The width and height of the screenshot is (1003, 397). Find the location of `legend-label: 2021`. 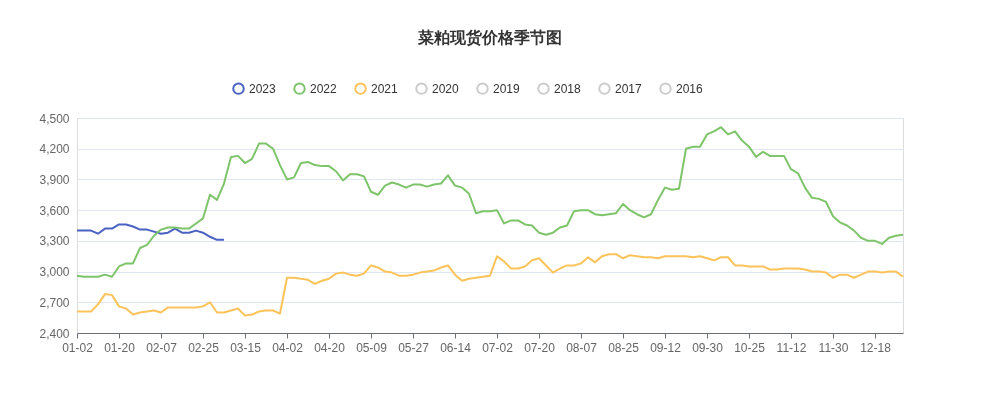

legend-label: 2021 is located at coordinates (385, 88).